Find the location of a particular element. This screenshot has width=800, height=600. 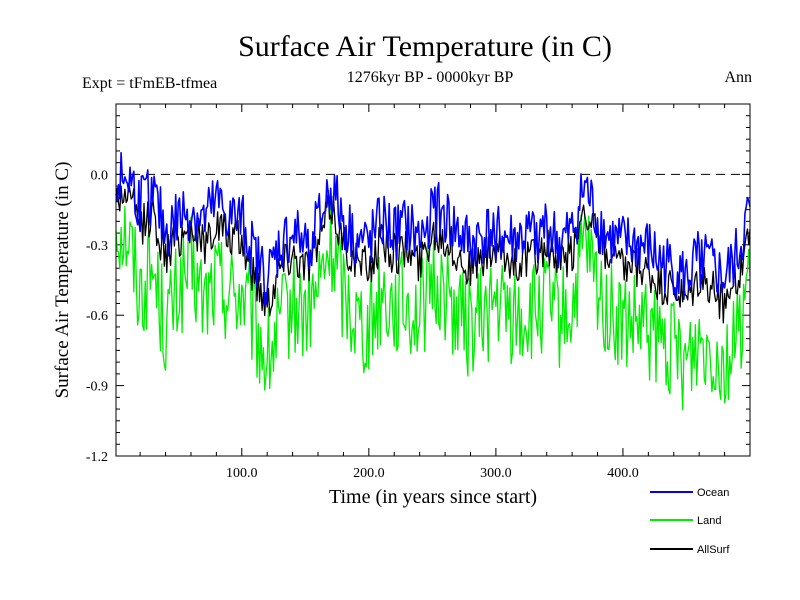

y-tick-label: -0.3 is located at coordinates (97, 246).